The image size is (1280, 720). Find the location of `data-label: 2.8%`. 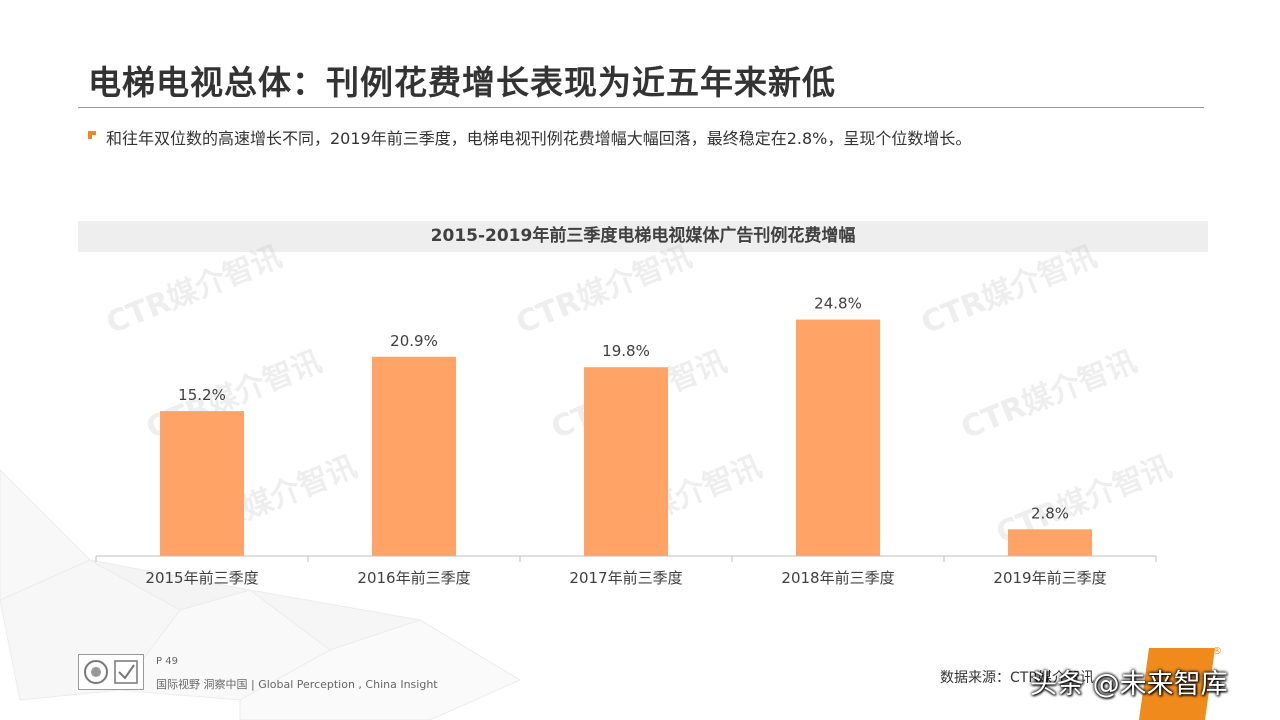

data-label: 2.8% is located at coordinates (1050, 513).